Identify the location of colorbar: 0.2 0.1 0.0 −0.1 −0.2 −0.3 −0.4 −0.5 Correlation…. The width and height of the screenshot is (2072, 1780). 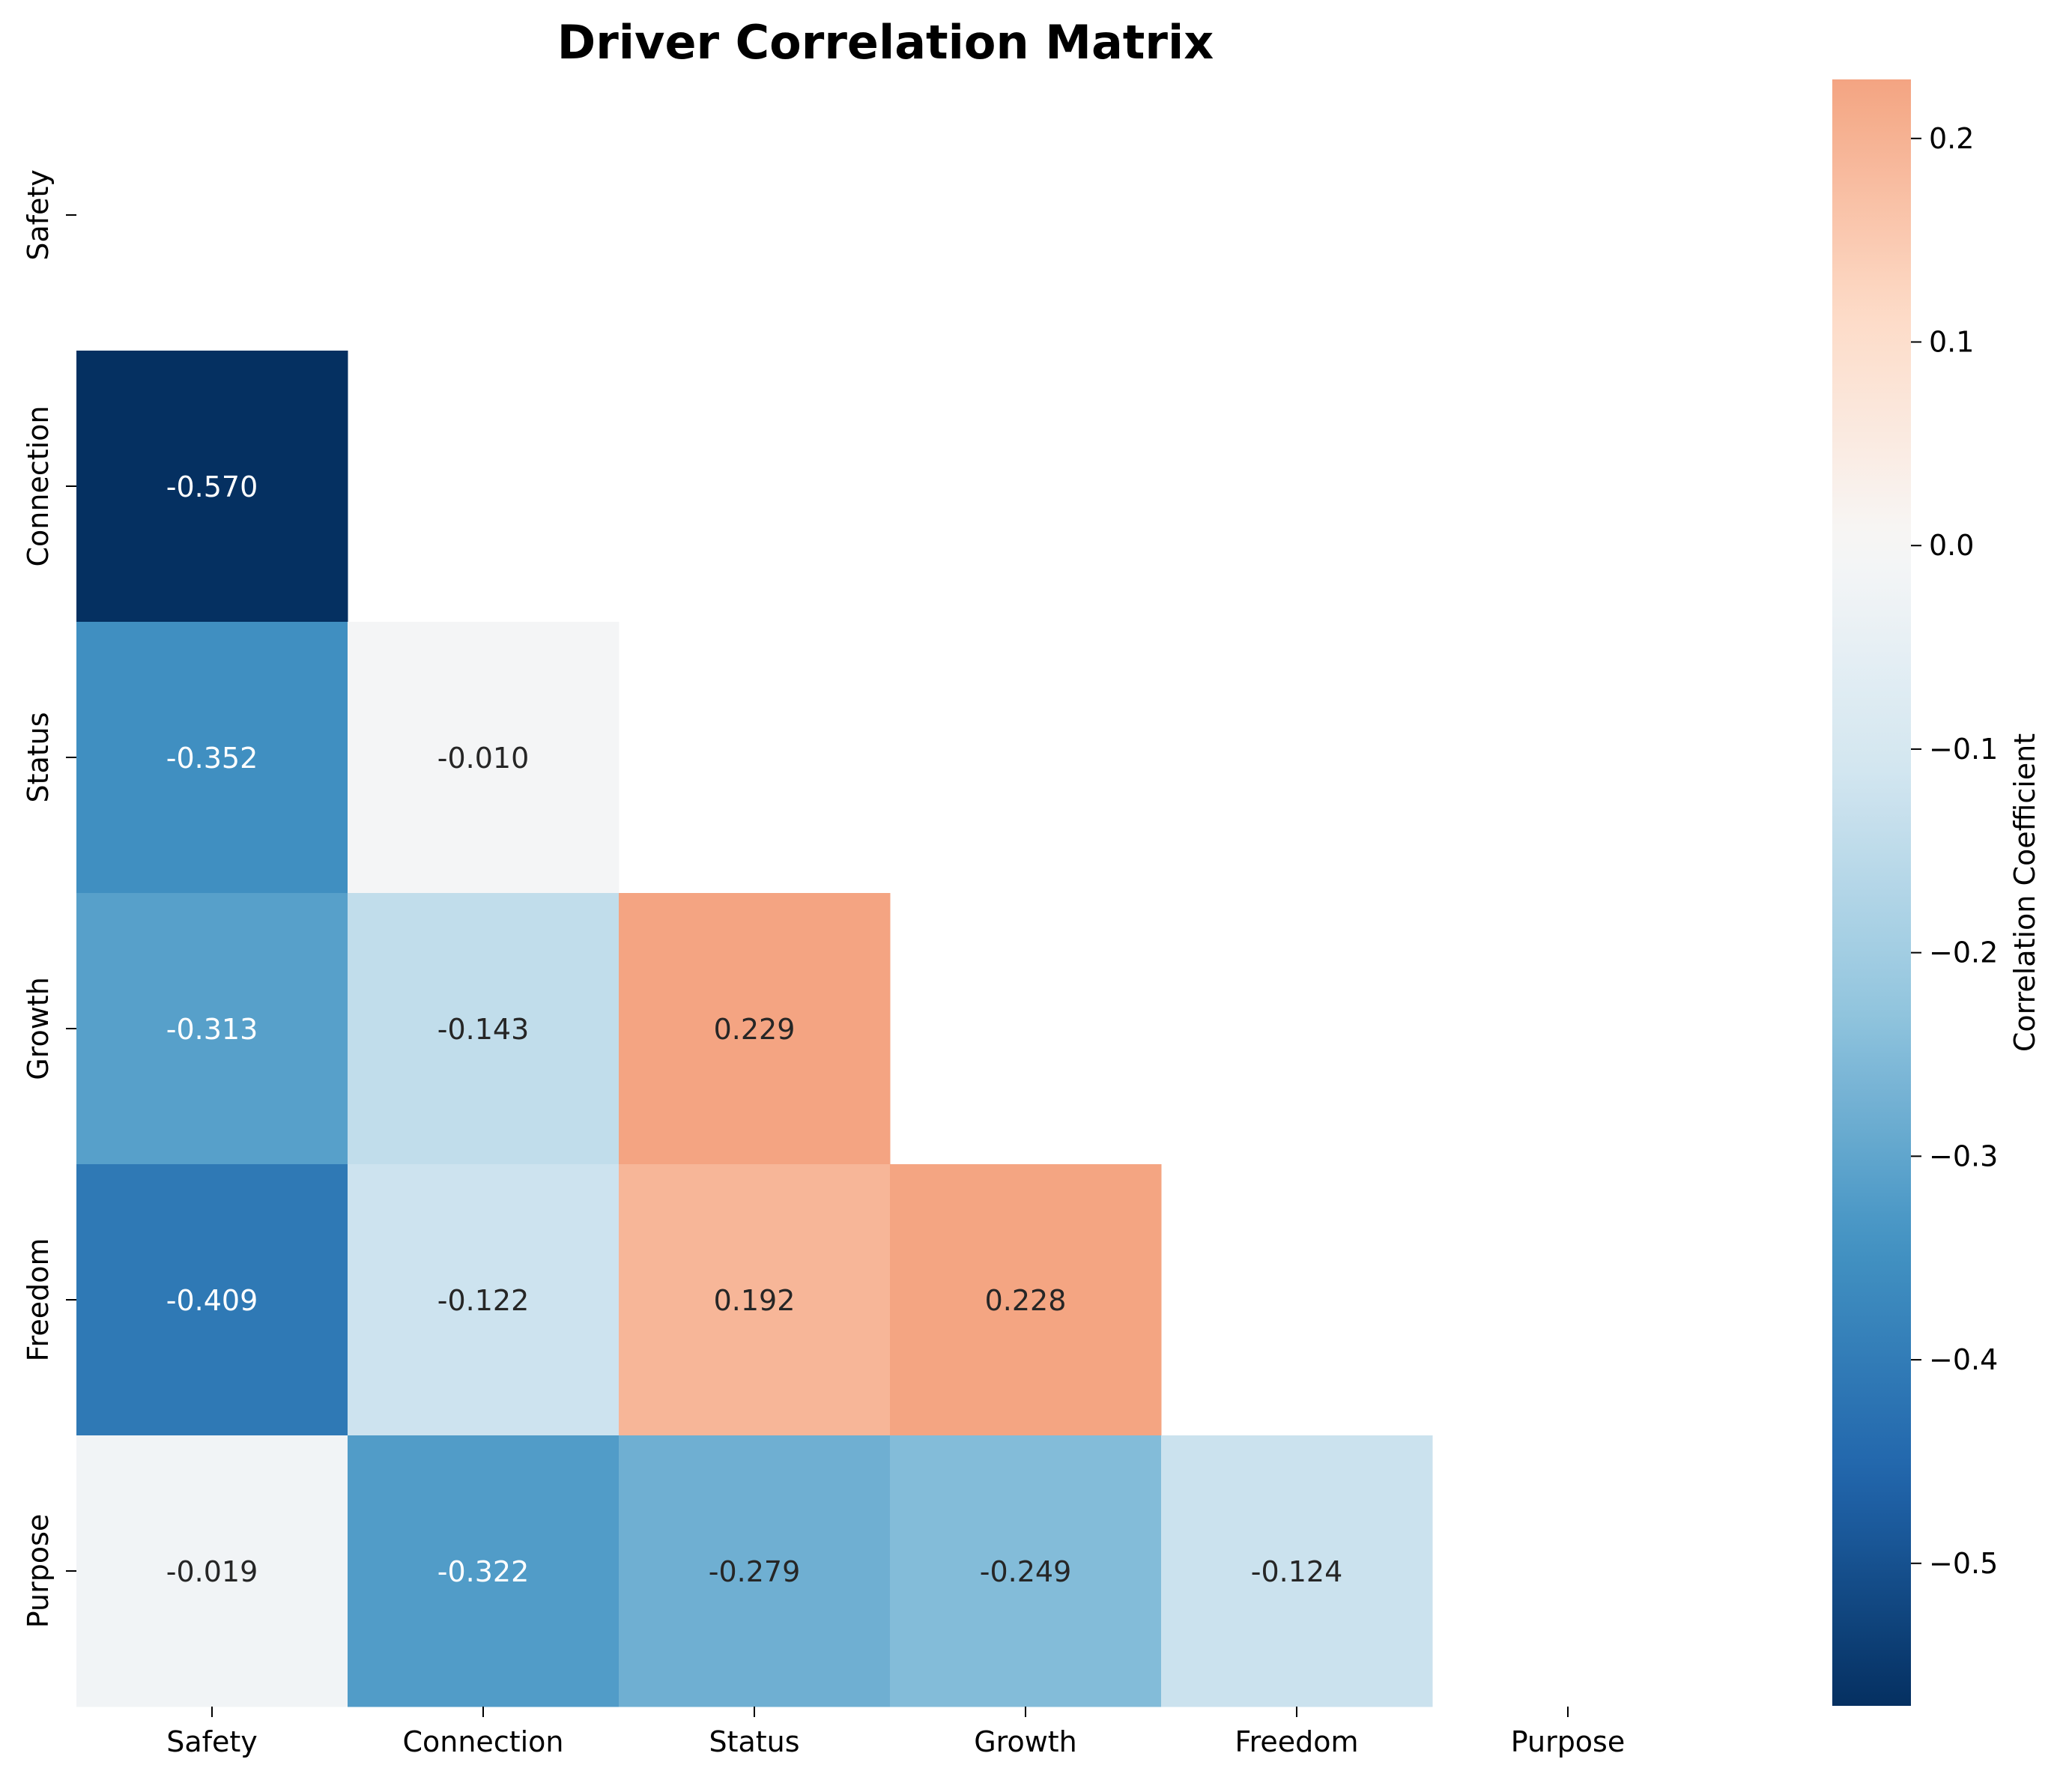
(1937, 892).